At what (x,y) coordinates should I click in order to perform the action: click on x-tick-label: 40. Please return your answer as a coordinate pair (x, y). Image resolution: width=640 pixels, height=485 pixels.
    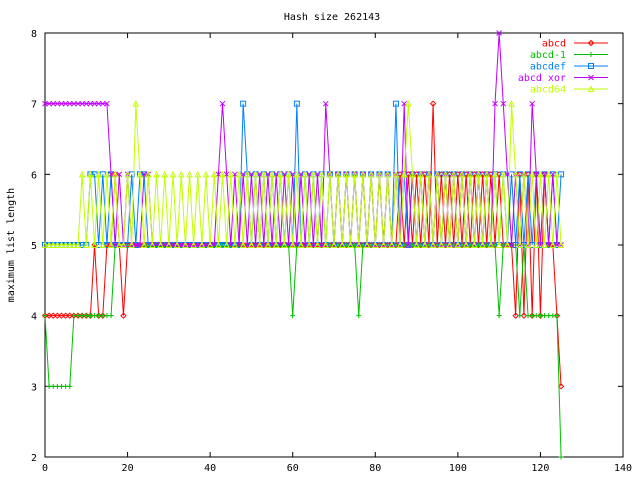
    Looking at the image, I should click on (210, 468).